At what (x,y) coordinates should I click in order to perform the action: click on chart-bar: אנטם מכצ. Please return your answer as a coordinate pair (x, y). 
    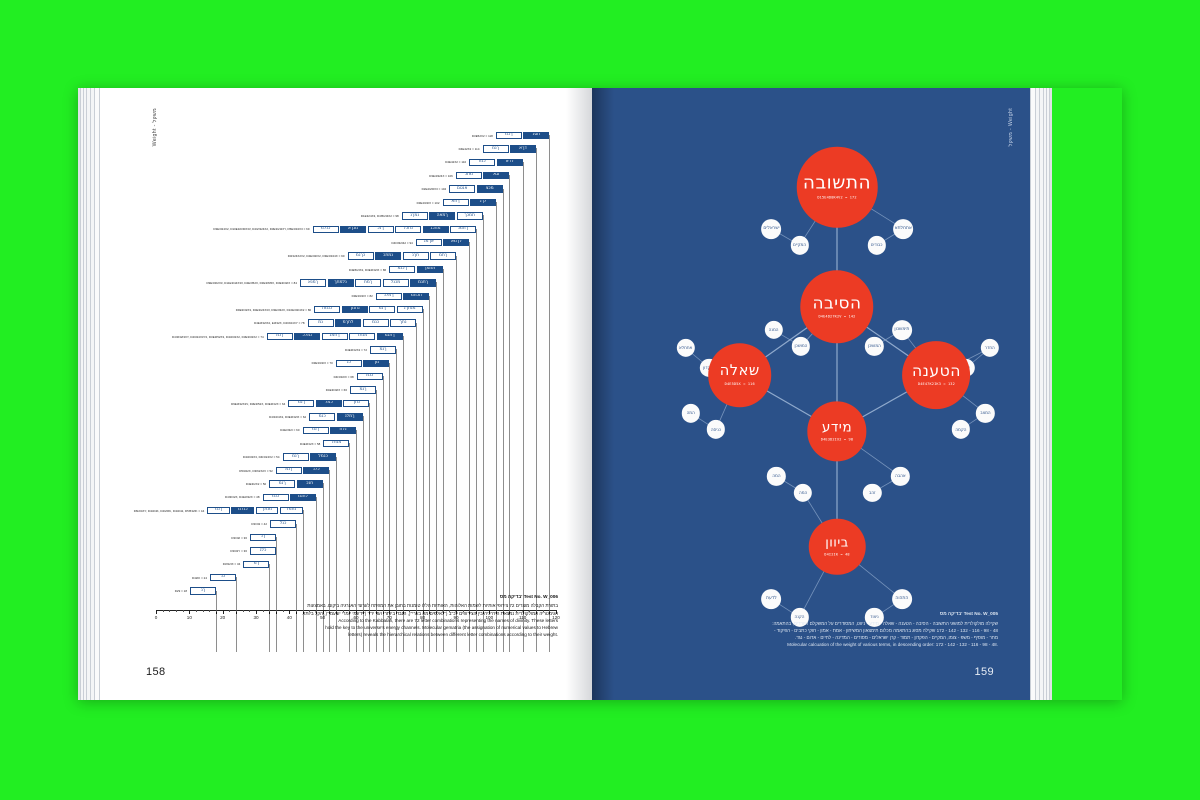
    Looking at the image, I should click on (476, 189).